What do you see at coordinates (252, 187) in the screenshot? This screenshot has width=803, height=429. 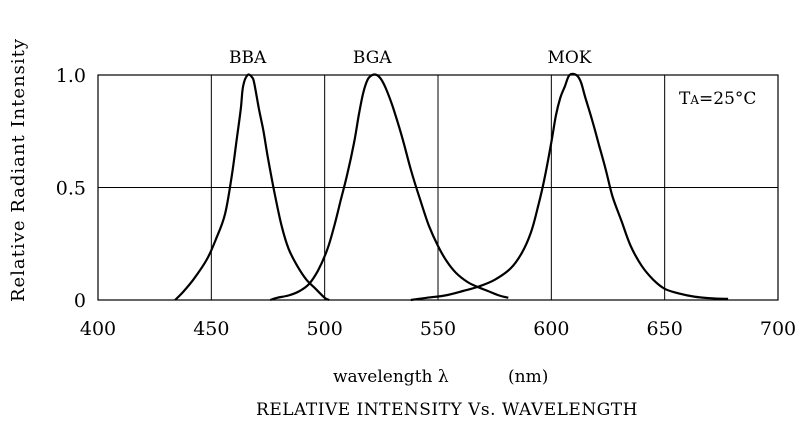 I see `series-line-bba` at bounding box center [252, 187].